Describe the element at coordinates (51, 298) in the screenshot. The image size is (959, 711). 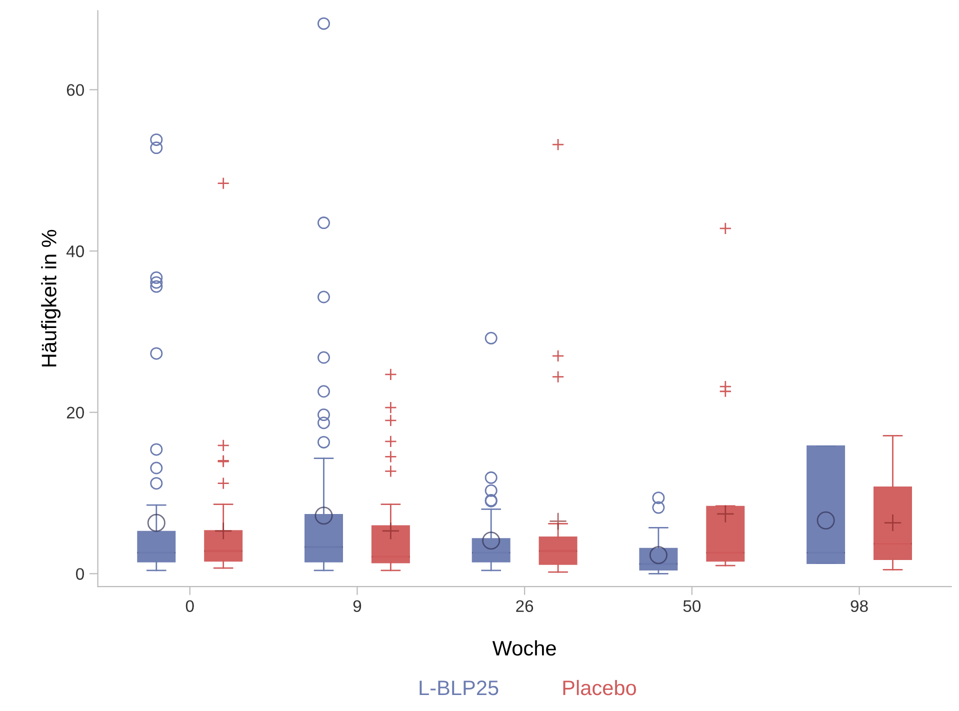
I see `y-axis-title: Häufigkeit in %` at that location.